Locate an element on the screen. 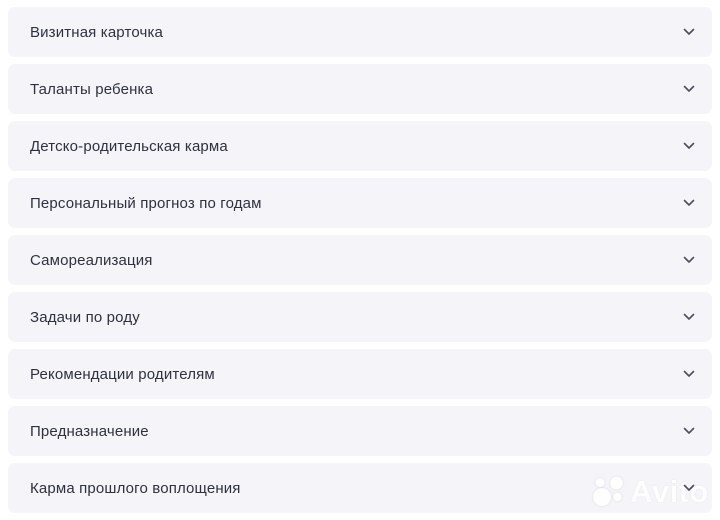  accordion-item-label: Предназначение is located at coordinates (89, 431).